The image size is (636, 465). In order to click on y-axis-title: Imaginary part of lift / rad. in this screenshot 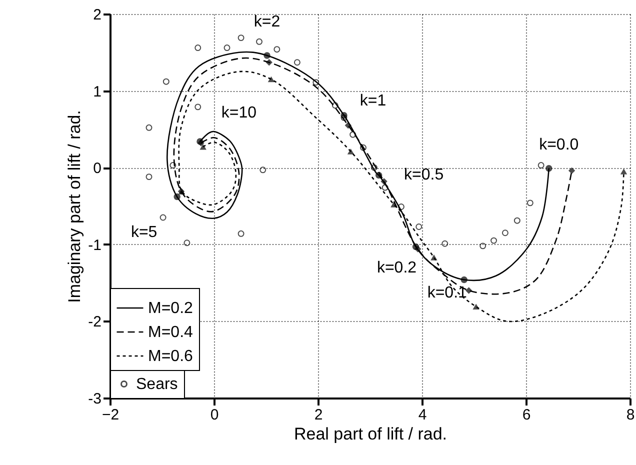, I will do `click(74, 206)`.